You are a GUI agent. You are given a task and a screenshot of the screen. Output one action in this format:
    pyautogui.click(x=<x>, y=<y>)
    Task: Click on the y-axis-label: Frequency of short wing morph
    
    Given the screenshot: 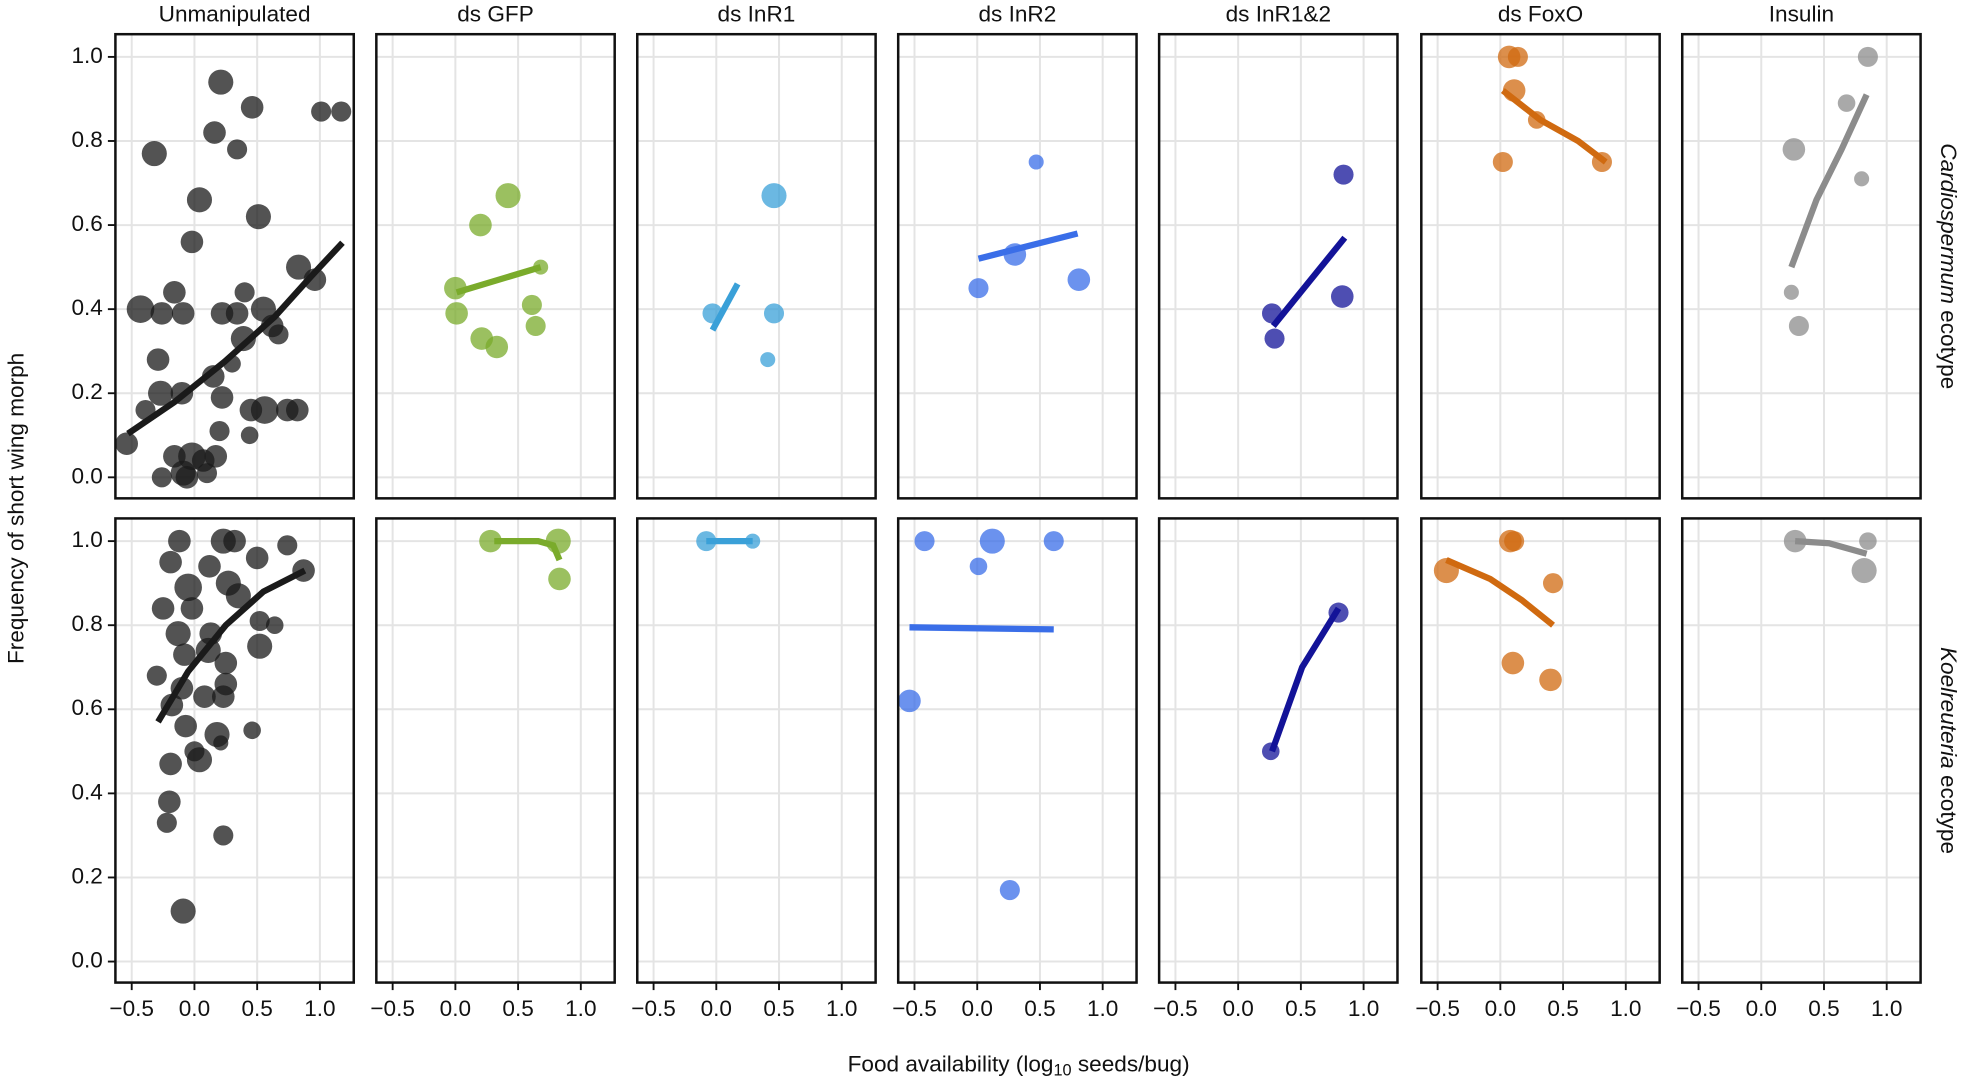 What is the action you would take?
    pyautogui.click(x=16, y=508)
    